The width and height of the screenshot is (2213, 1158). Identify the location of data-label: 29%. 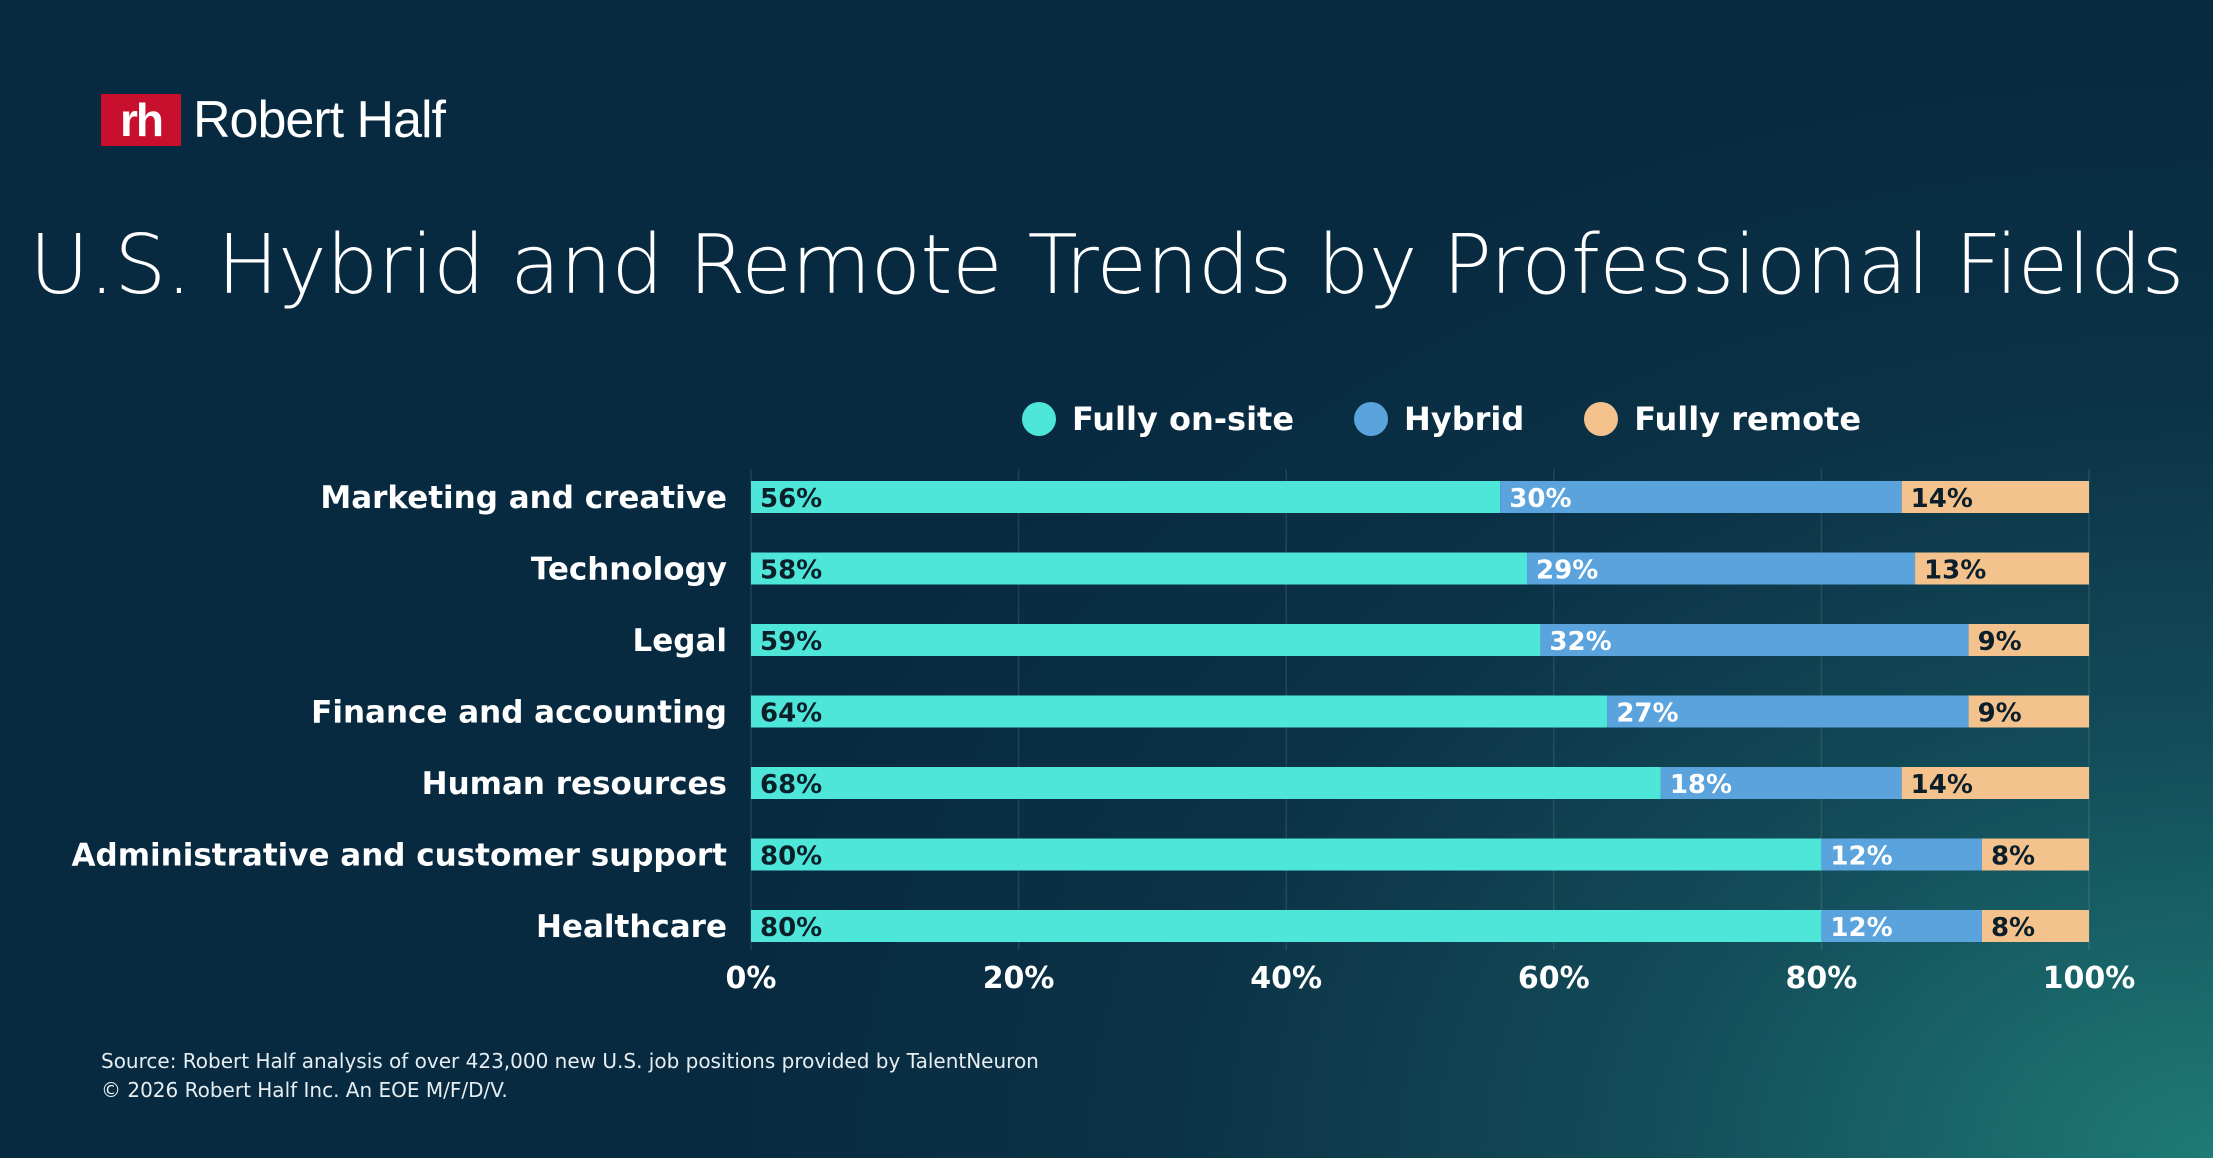
(1567, 571).